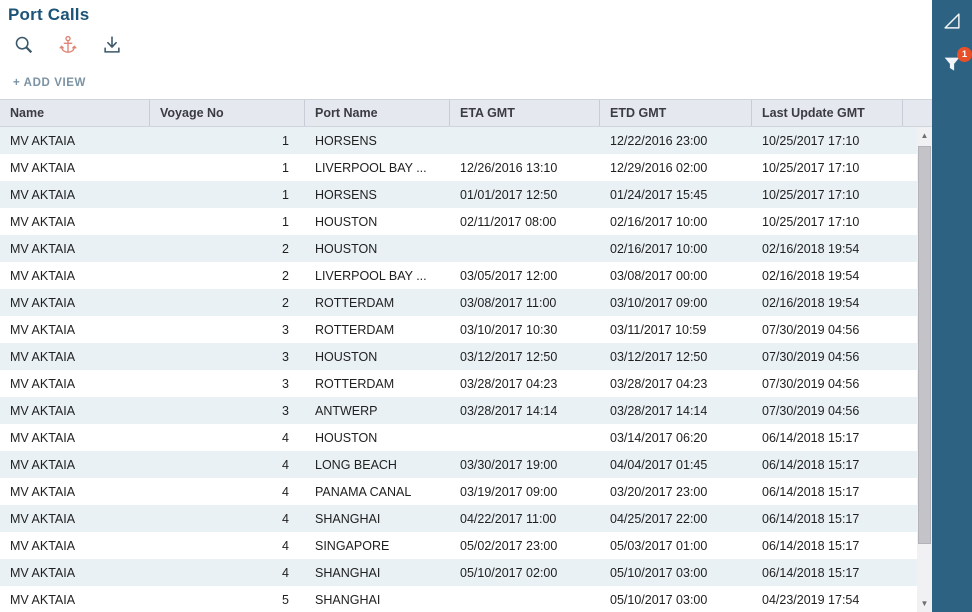 The height and width of the screenshot is (612, 972). Describe the element at coordinates (659, 302) in the screenshot. I see `cell-etd-gmt: 03/10/2017 09:00` at that location.